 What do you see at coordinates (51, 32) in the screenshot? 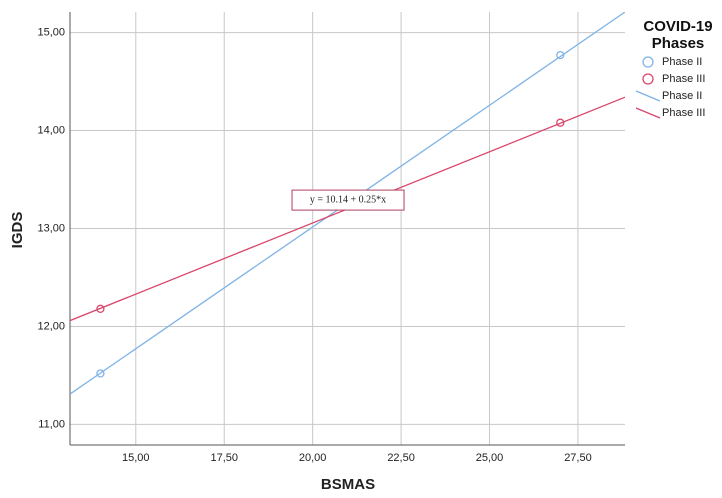
I see `y-tick-label: 15,00` at bounding box center [51, 32].